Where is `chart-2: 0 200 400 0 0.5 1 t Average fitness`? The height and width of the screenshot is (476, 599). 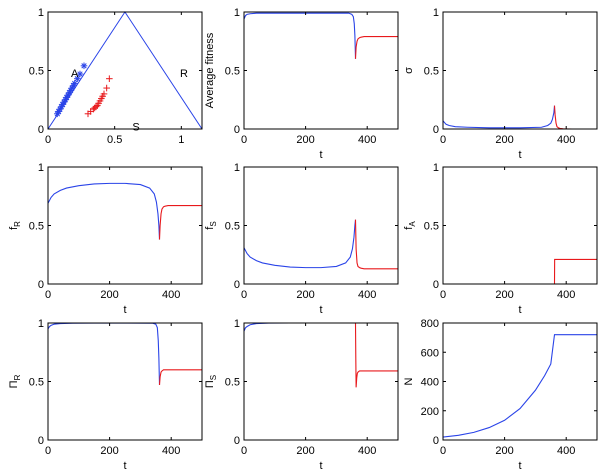
chart-2: 0 200 400 0 0.5 1 t Average fitness is located at coordinates (301, 84).